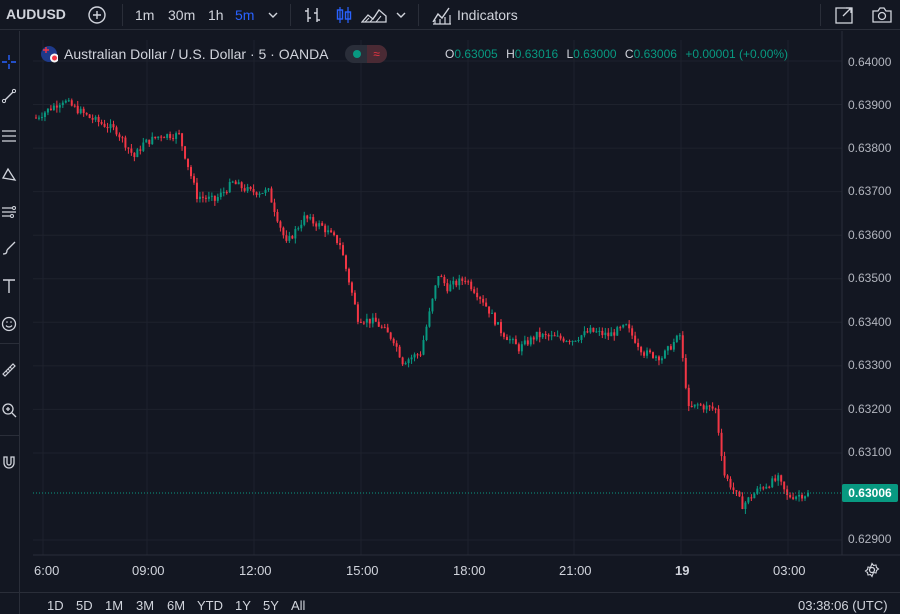 The width and height of the screenshot is (900, 614). Describe the element at coordinates (9, 370) in the screenshot. I see `measure-tool` at that location.